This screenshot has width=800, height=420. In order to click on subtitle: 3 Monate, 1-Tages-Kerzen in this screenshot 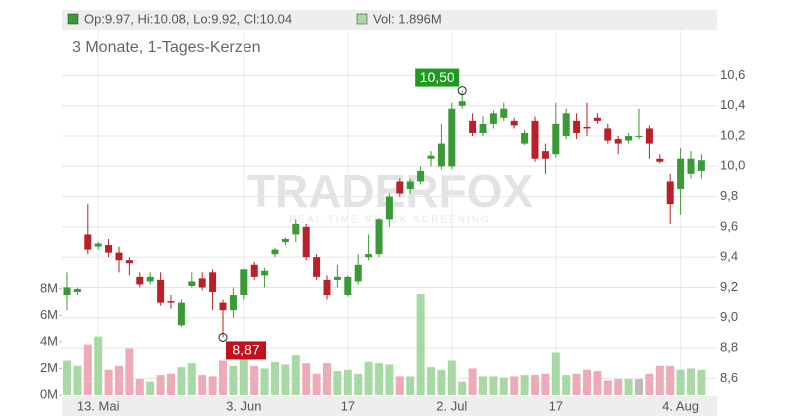, I will do `click(166, 47)`.